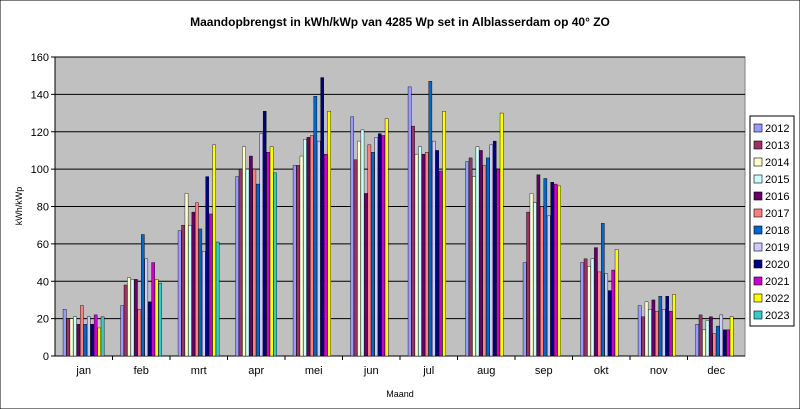  Describe the element at coordinates (777, 248) in the screenshot. I see `legend-label: 2019` at that location.